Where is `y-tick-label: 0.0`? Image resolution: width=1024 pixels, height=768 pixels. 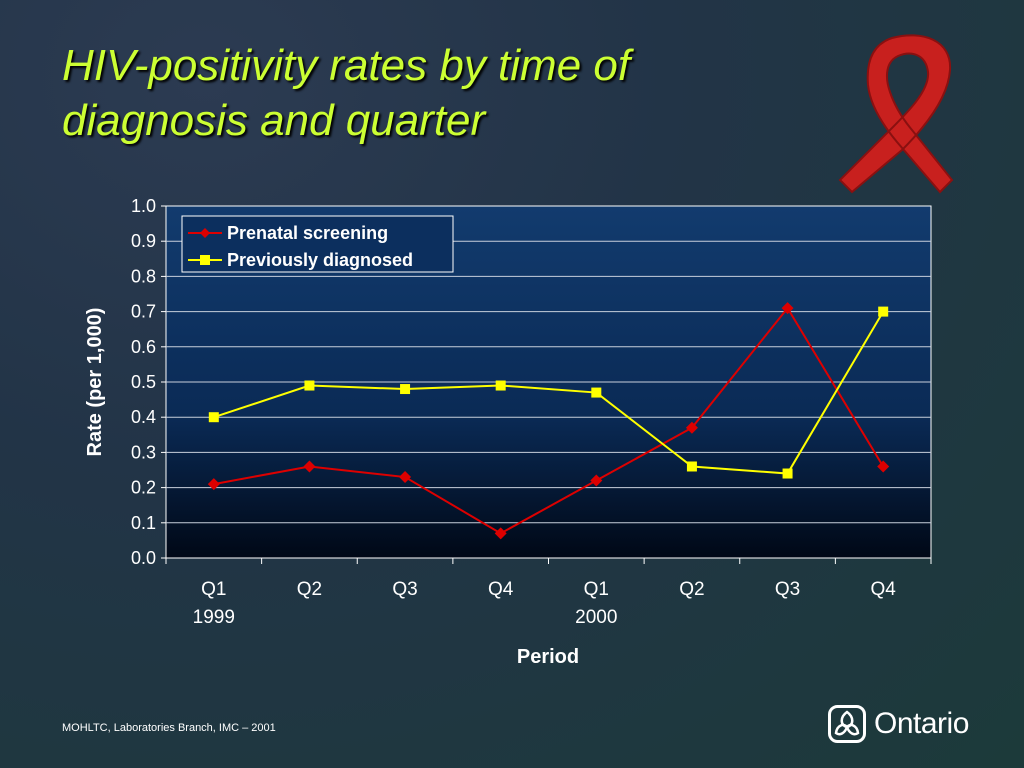 y-tick-label: 0.0 is located at coordinates (143, 558).